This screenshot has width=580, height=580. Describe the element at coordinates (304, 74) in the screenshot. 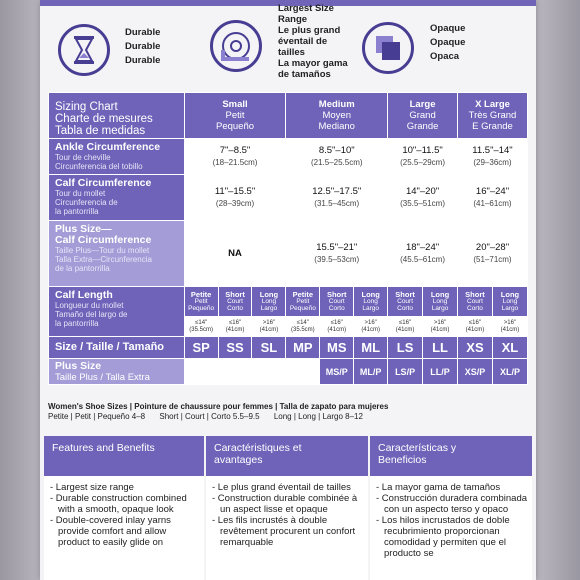

I see `range-es-2: de tamaños` at that location.